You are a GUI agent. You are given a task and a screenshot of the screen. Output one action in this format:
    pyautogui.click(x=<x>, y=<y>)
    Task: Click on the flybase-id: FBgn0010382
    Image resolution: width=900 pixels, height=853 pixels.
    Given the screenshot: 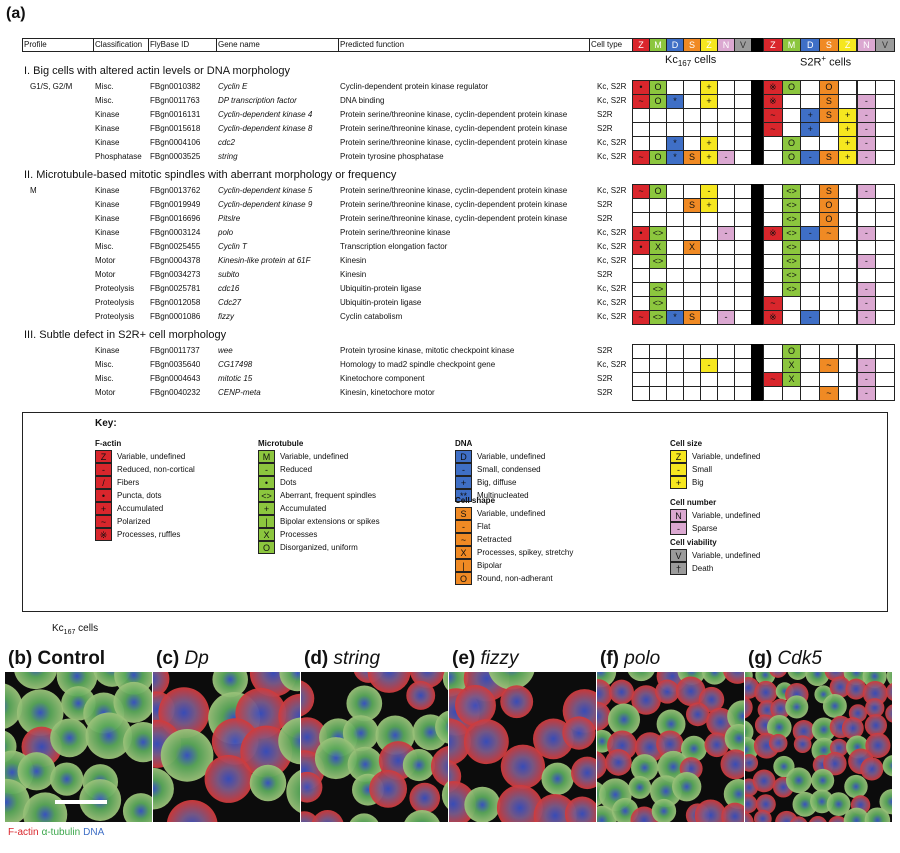 What is the action you would take?
    pyautogui.click(x=175, y=86)
    